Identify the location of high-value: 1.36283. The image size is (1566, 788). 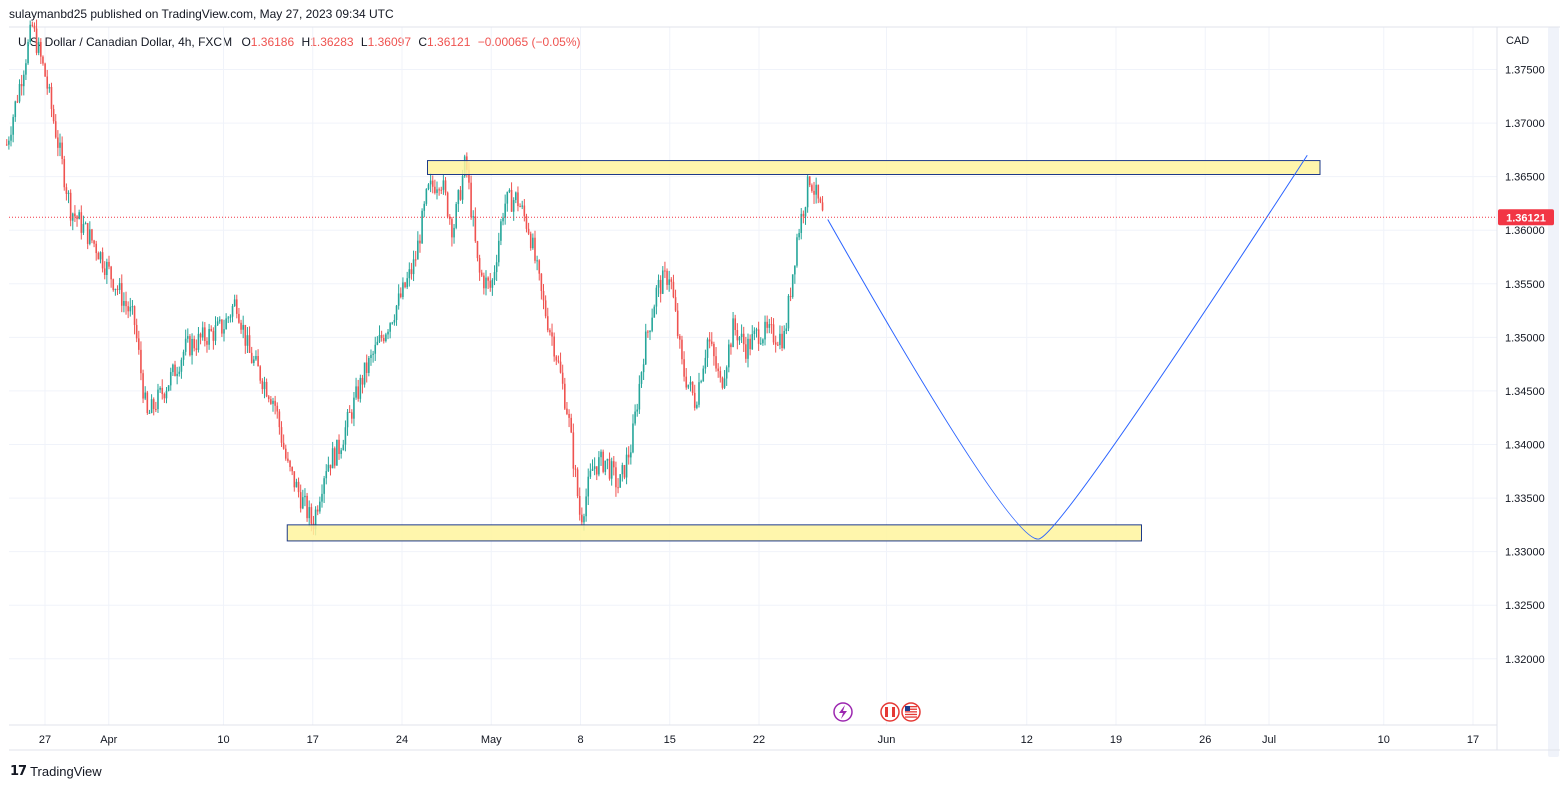
(332, 42).